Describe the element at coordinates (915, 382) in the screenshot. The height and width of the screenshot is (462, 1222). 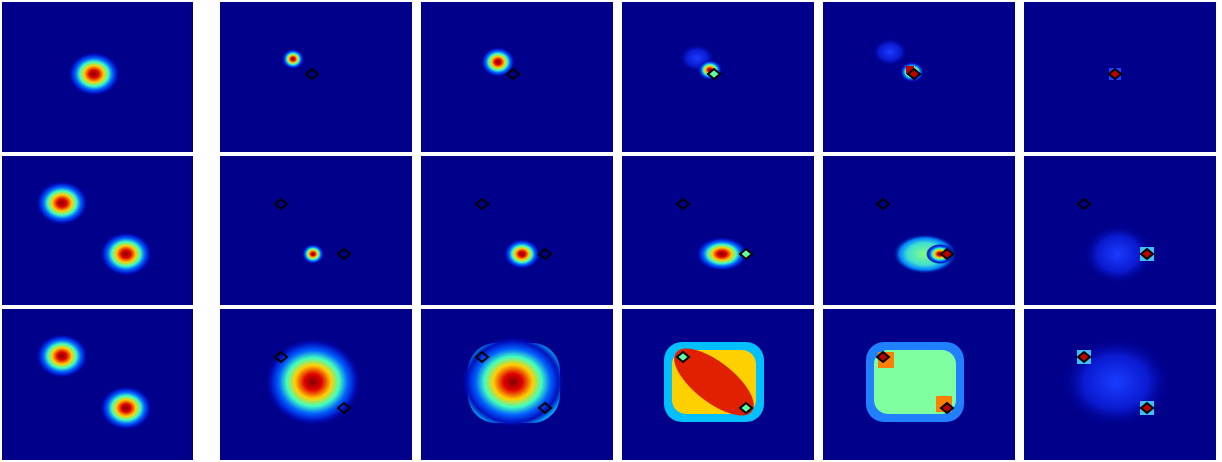
I see `heat-region` at that location.